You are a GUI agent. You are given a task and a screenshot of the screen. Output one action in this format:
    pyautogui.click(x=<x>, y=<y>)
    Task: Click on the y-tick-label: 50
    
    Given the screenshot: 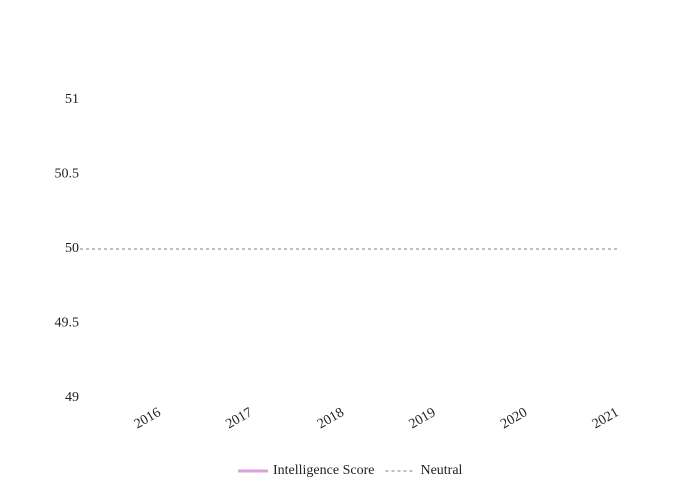 What is the action you would take?
    pyautogui.click(x=72, y=248)
    